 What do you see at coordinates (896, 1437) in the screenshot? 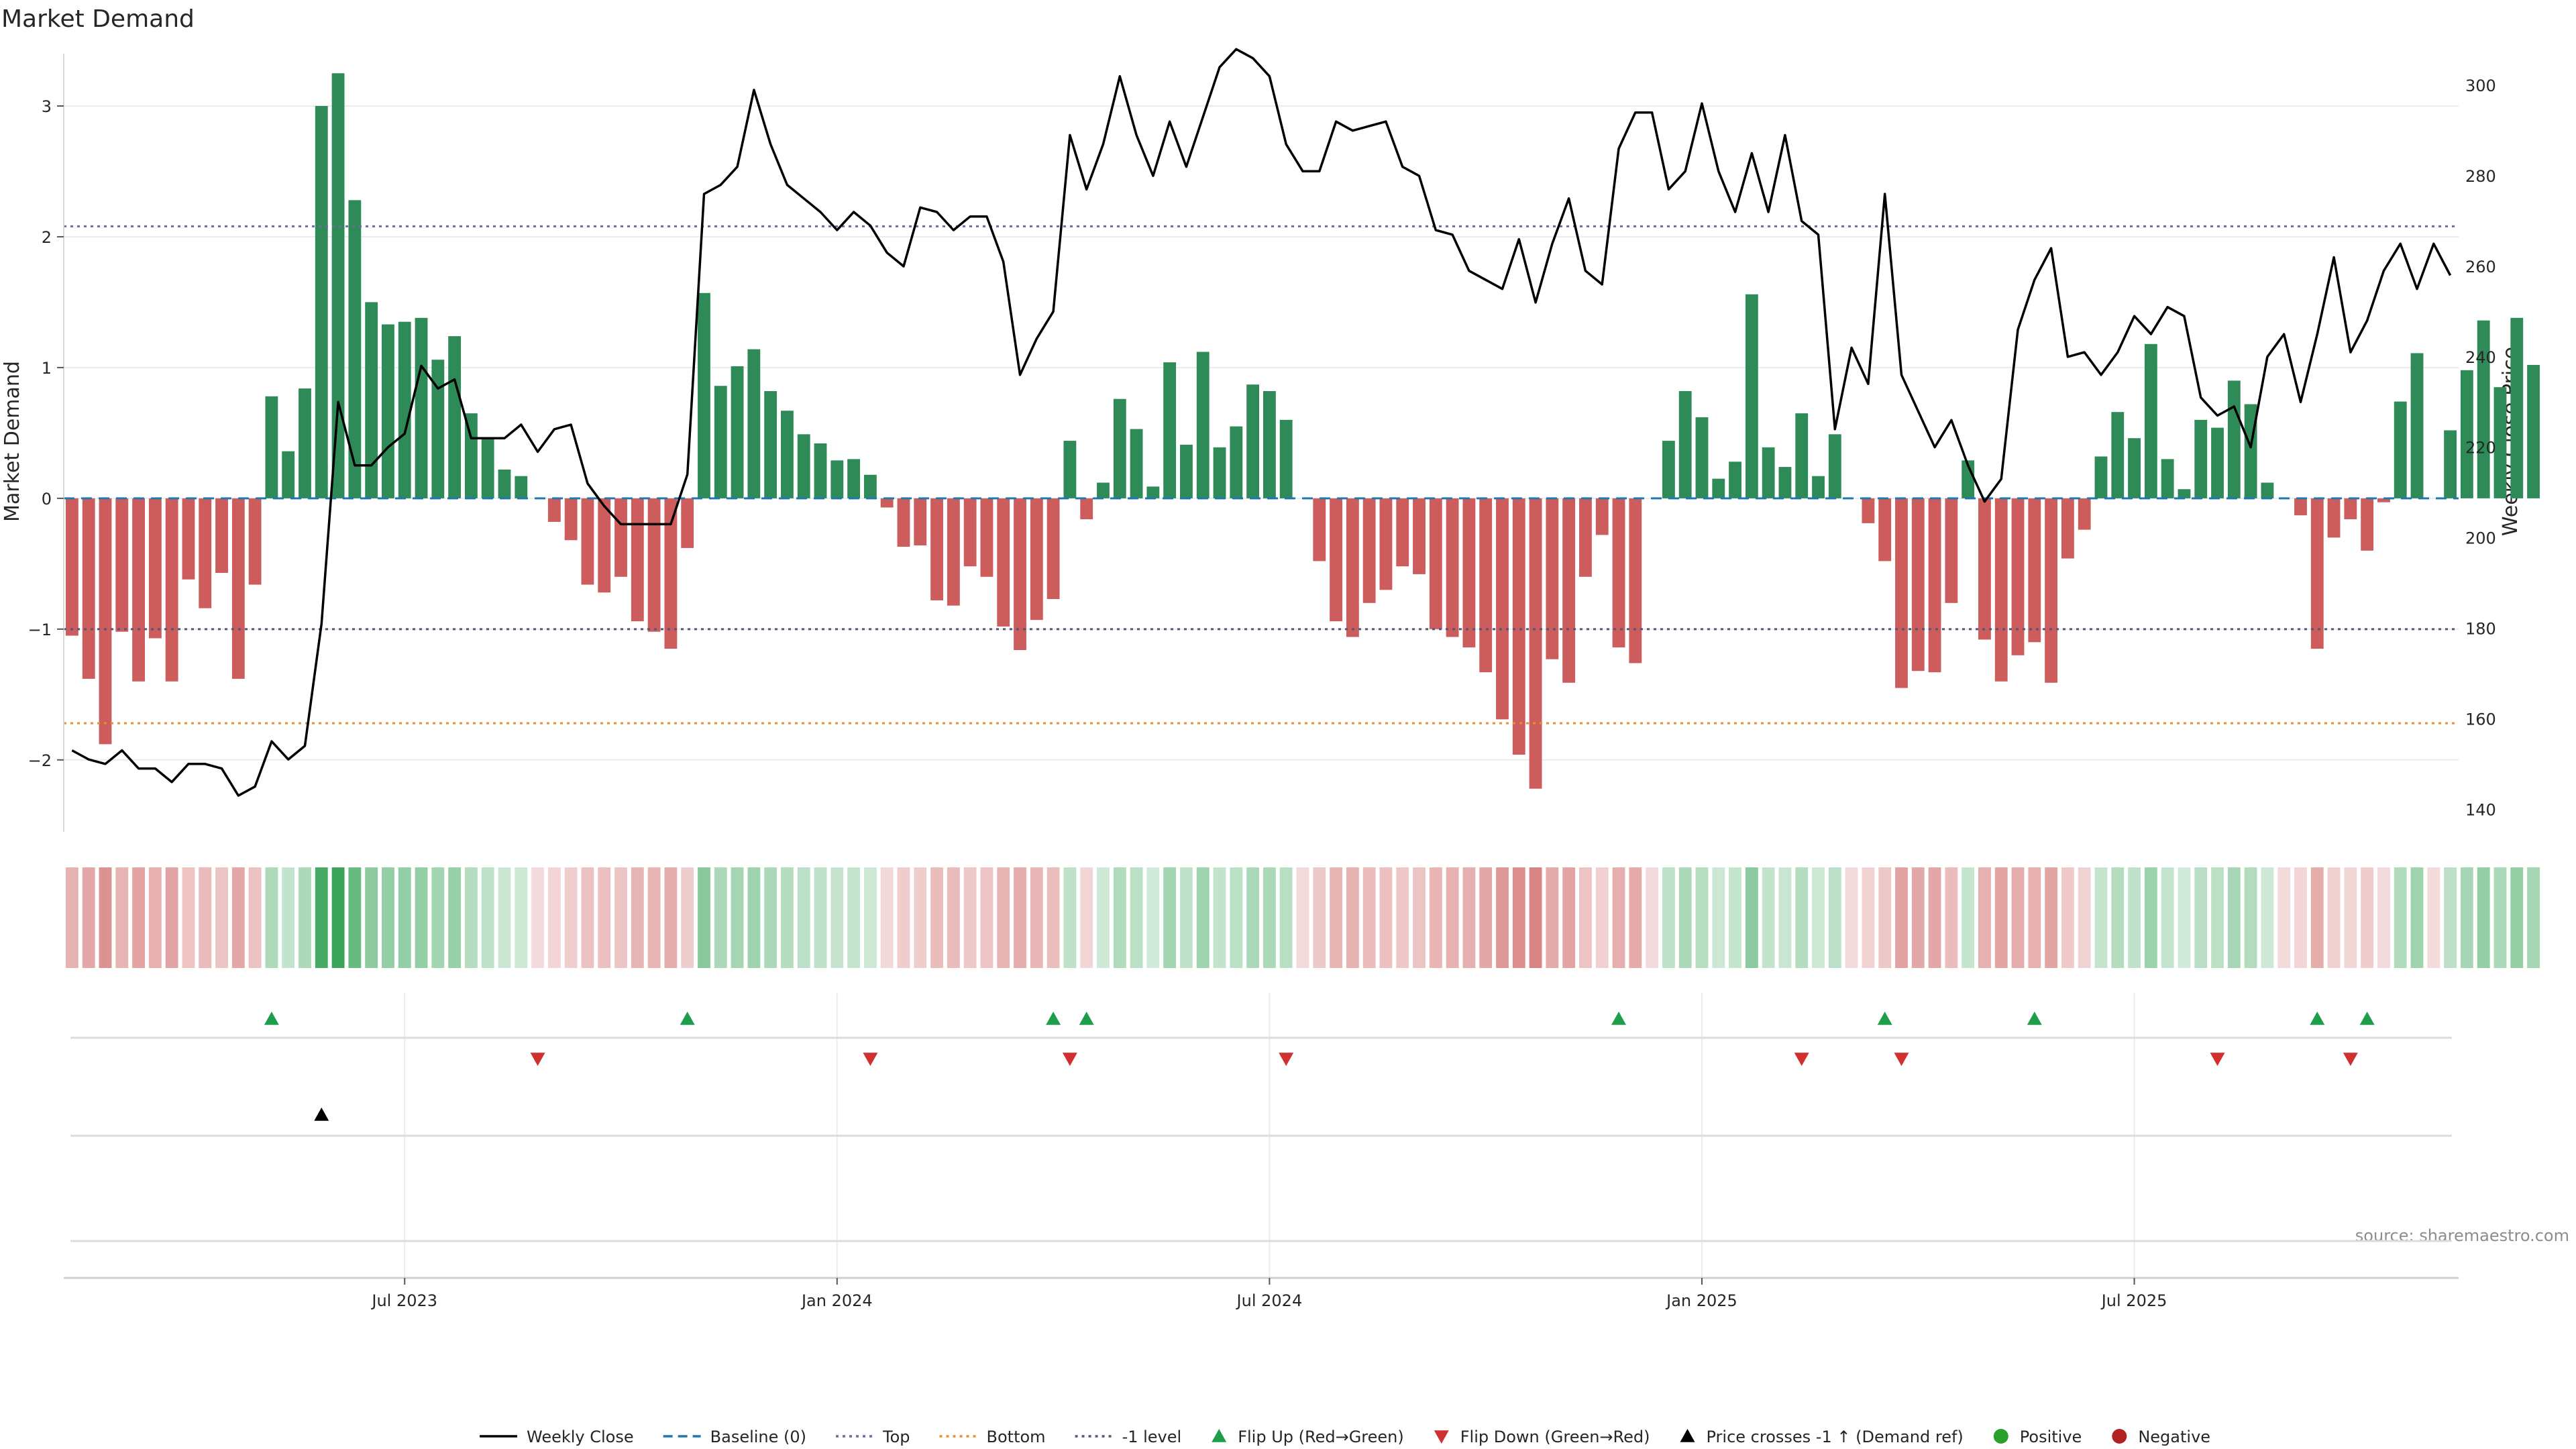
I see `legend-label: Top` at bounding box center [896, 1437].